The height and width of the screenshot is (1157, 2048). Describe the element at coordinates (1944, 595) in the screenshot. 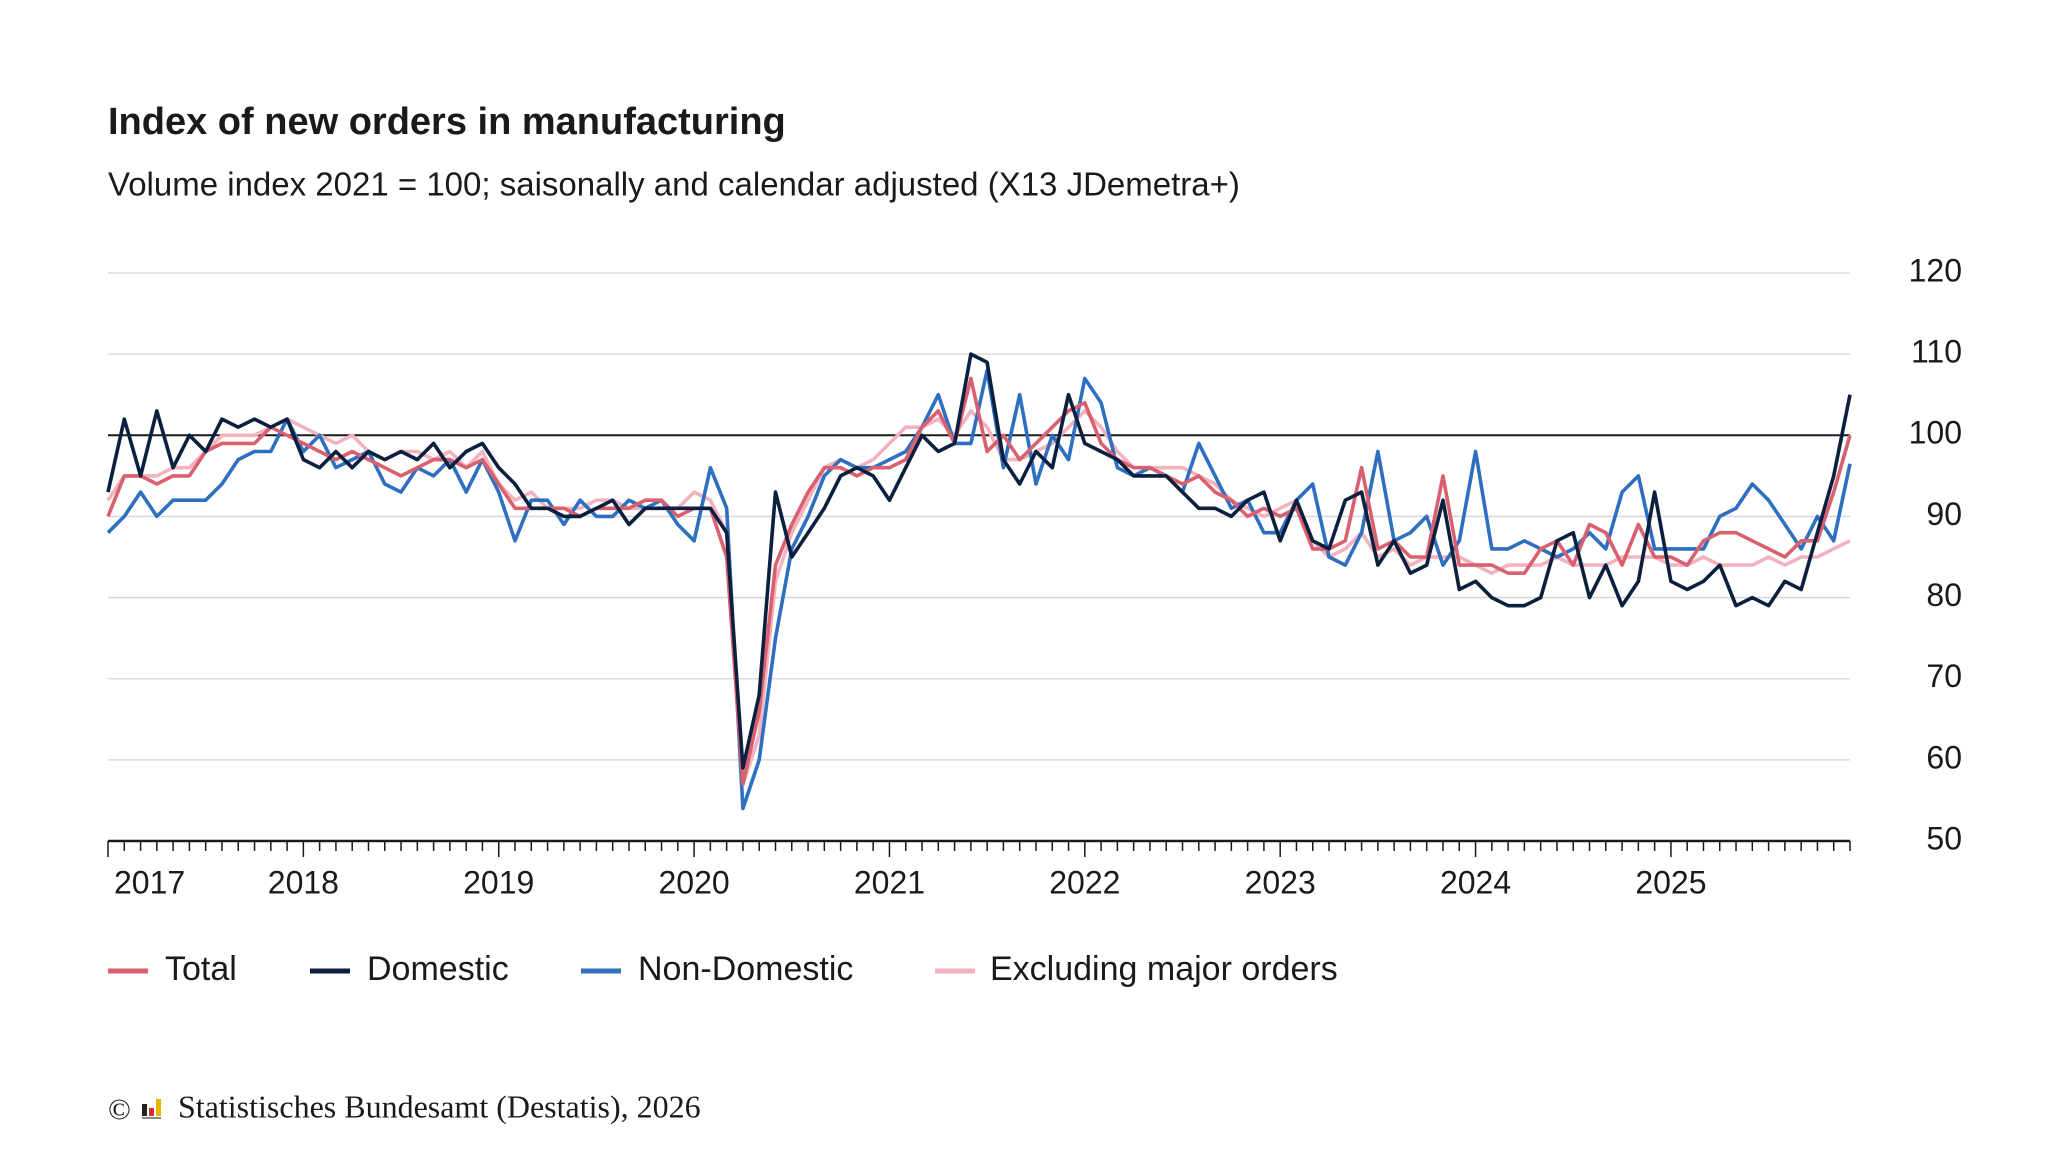

I see `y-tick-label: 80` at that location.